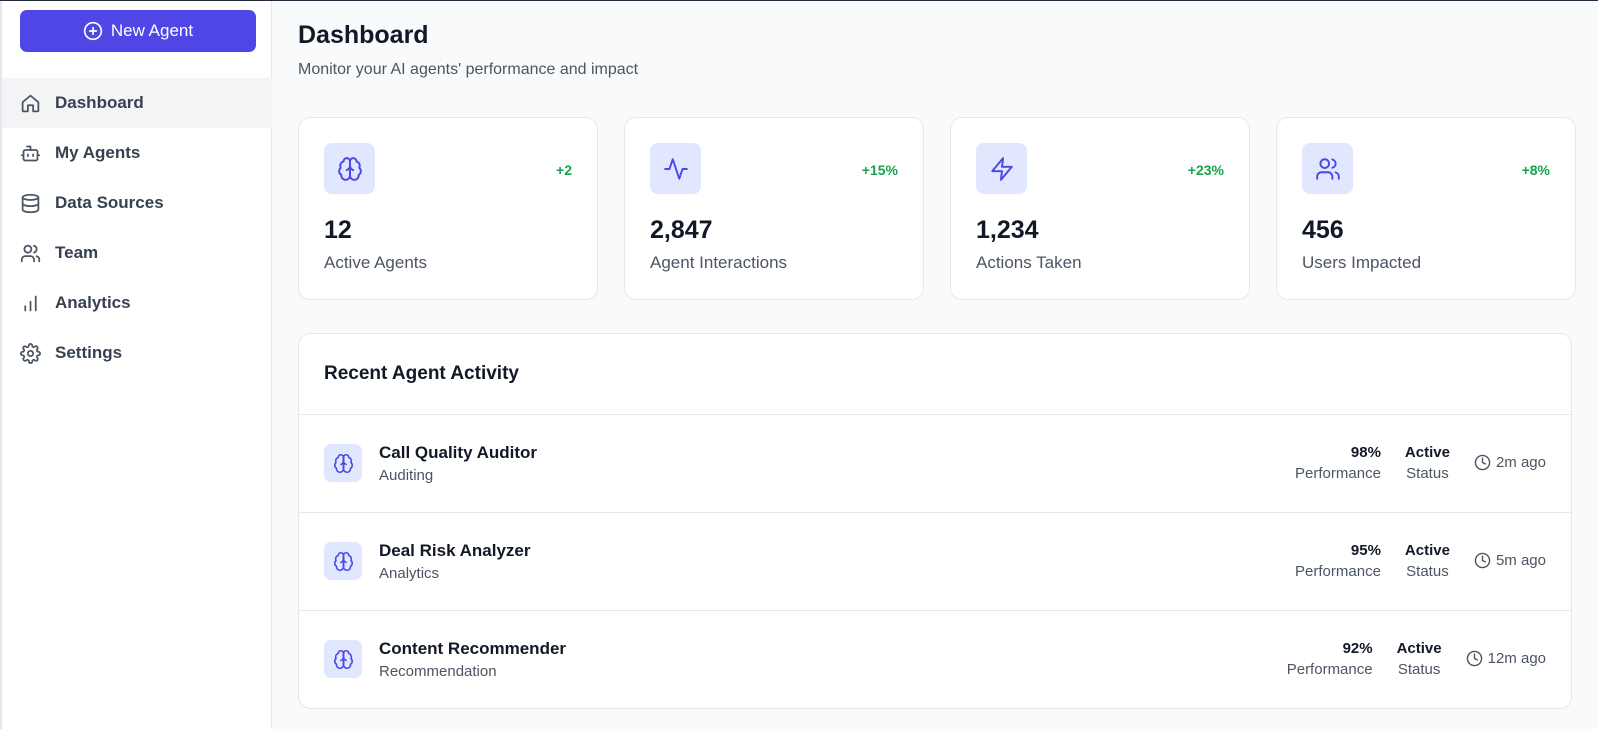  Describe the element at coordinates (152, 30) in the screenshot. I see `new-agent-label: New Agent` at that location.